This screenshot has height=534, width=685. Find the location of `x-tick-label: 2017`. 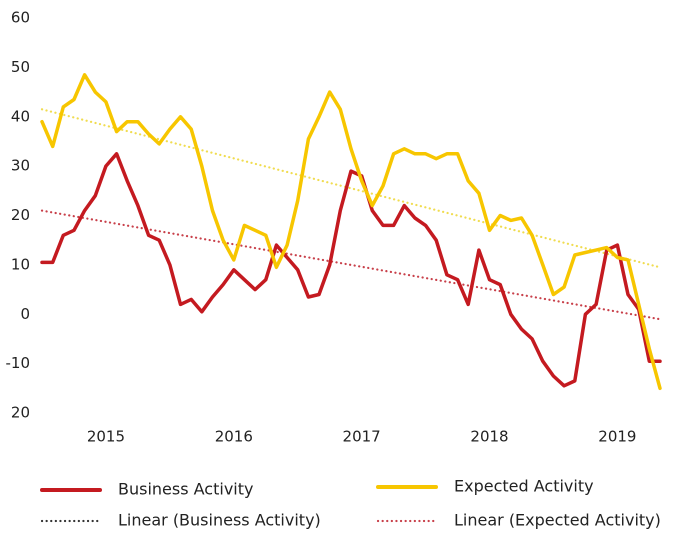

x-tick-label: 2017 is located at coordinates (362, 437).